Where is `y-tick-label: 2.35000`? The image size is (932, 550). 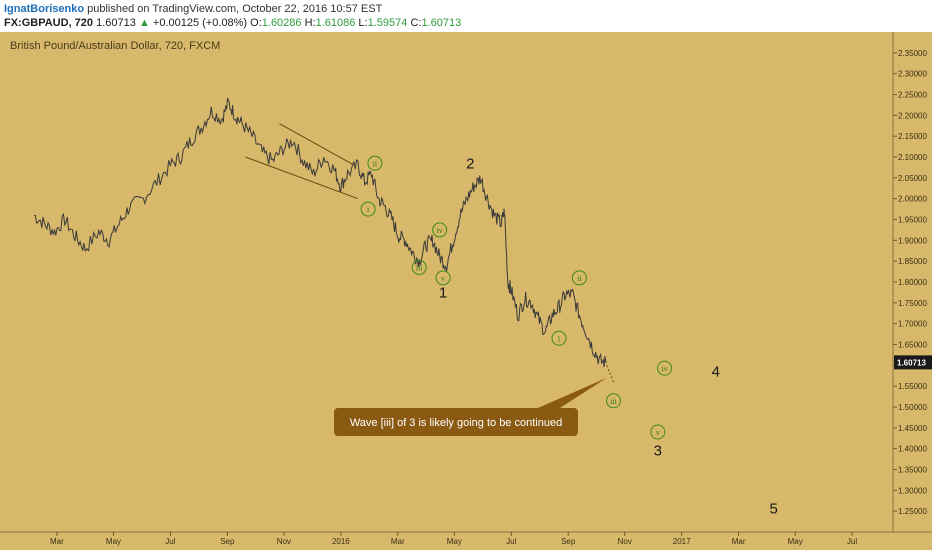 y-tick-label: 2.35000 is located at coordinates (912, 53).